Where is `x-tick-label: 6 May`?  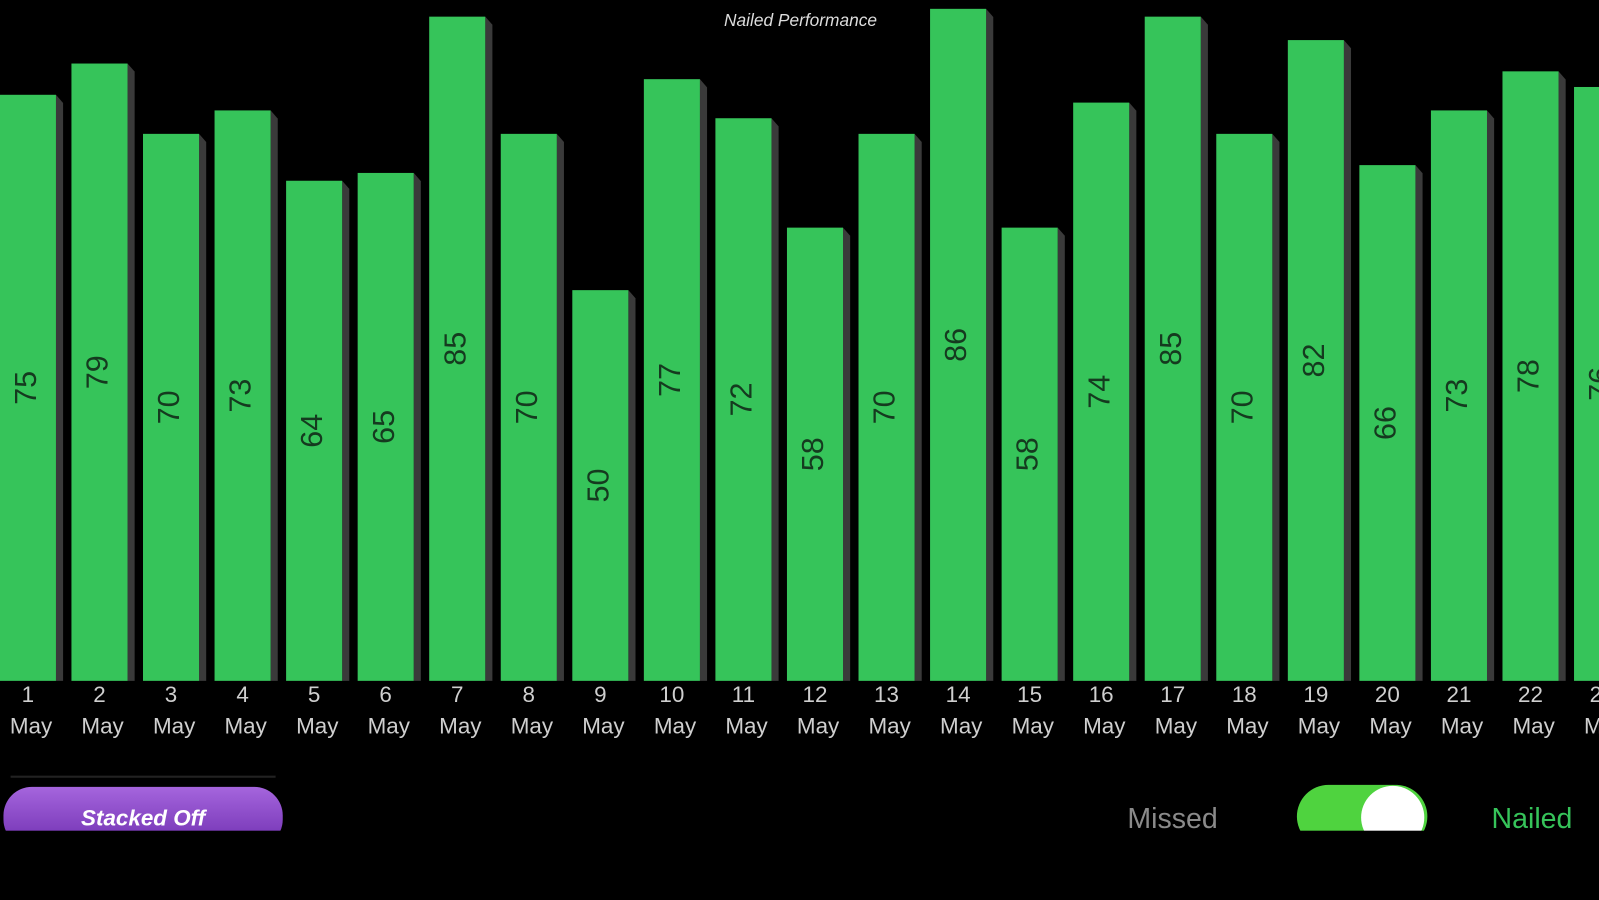
x-tick-label: 6 May is located at coordinates (385, 710).